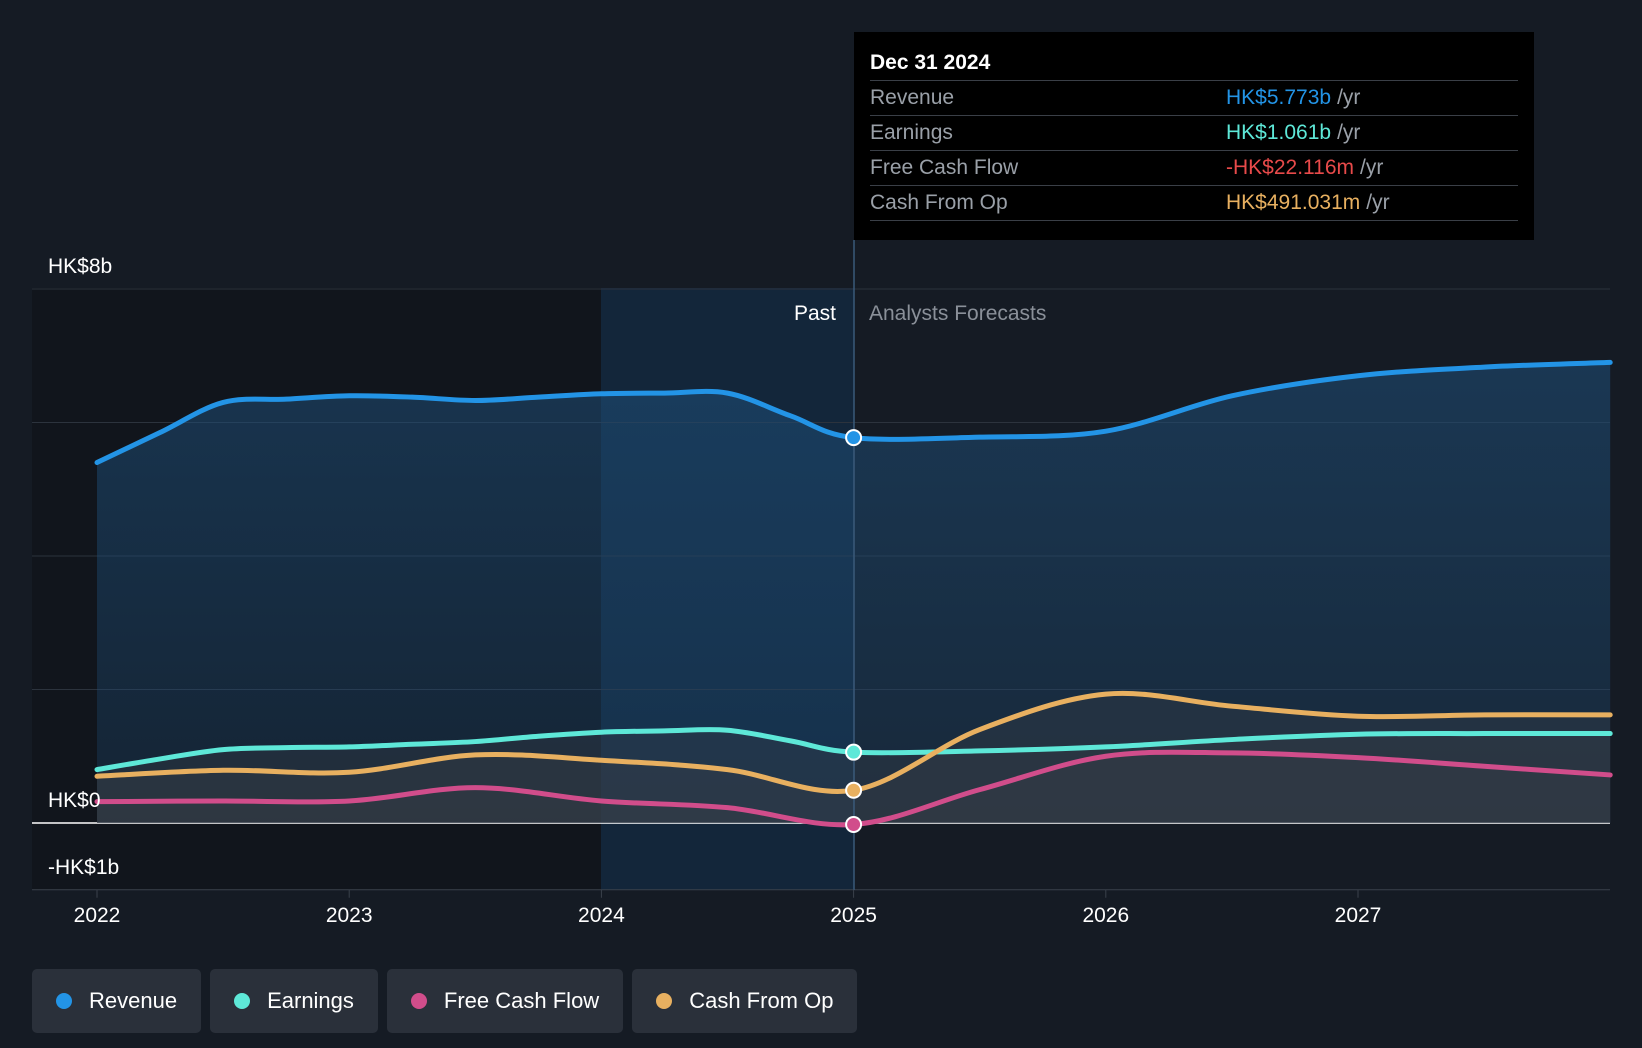  Describe the element at coordinates (97, 915) in the screenshot. I see `x-tick-label: 2022` at that location.